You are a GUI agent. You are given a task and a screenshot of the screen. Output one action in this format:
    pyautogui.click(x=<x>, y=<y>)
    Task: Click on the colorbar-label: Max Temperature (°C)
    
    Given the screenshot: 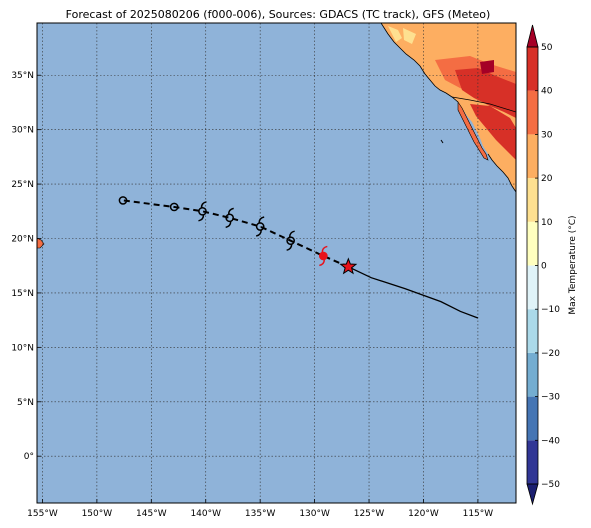 What is the action you would take?
    pyautogui.click(x=573, y=264)
    